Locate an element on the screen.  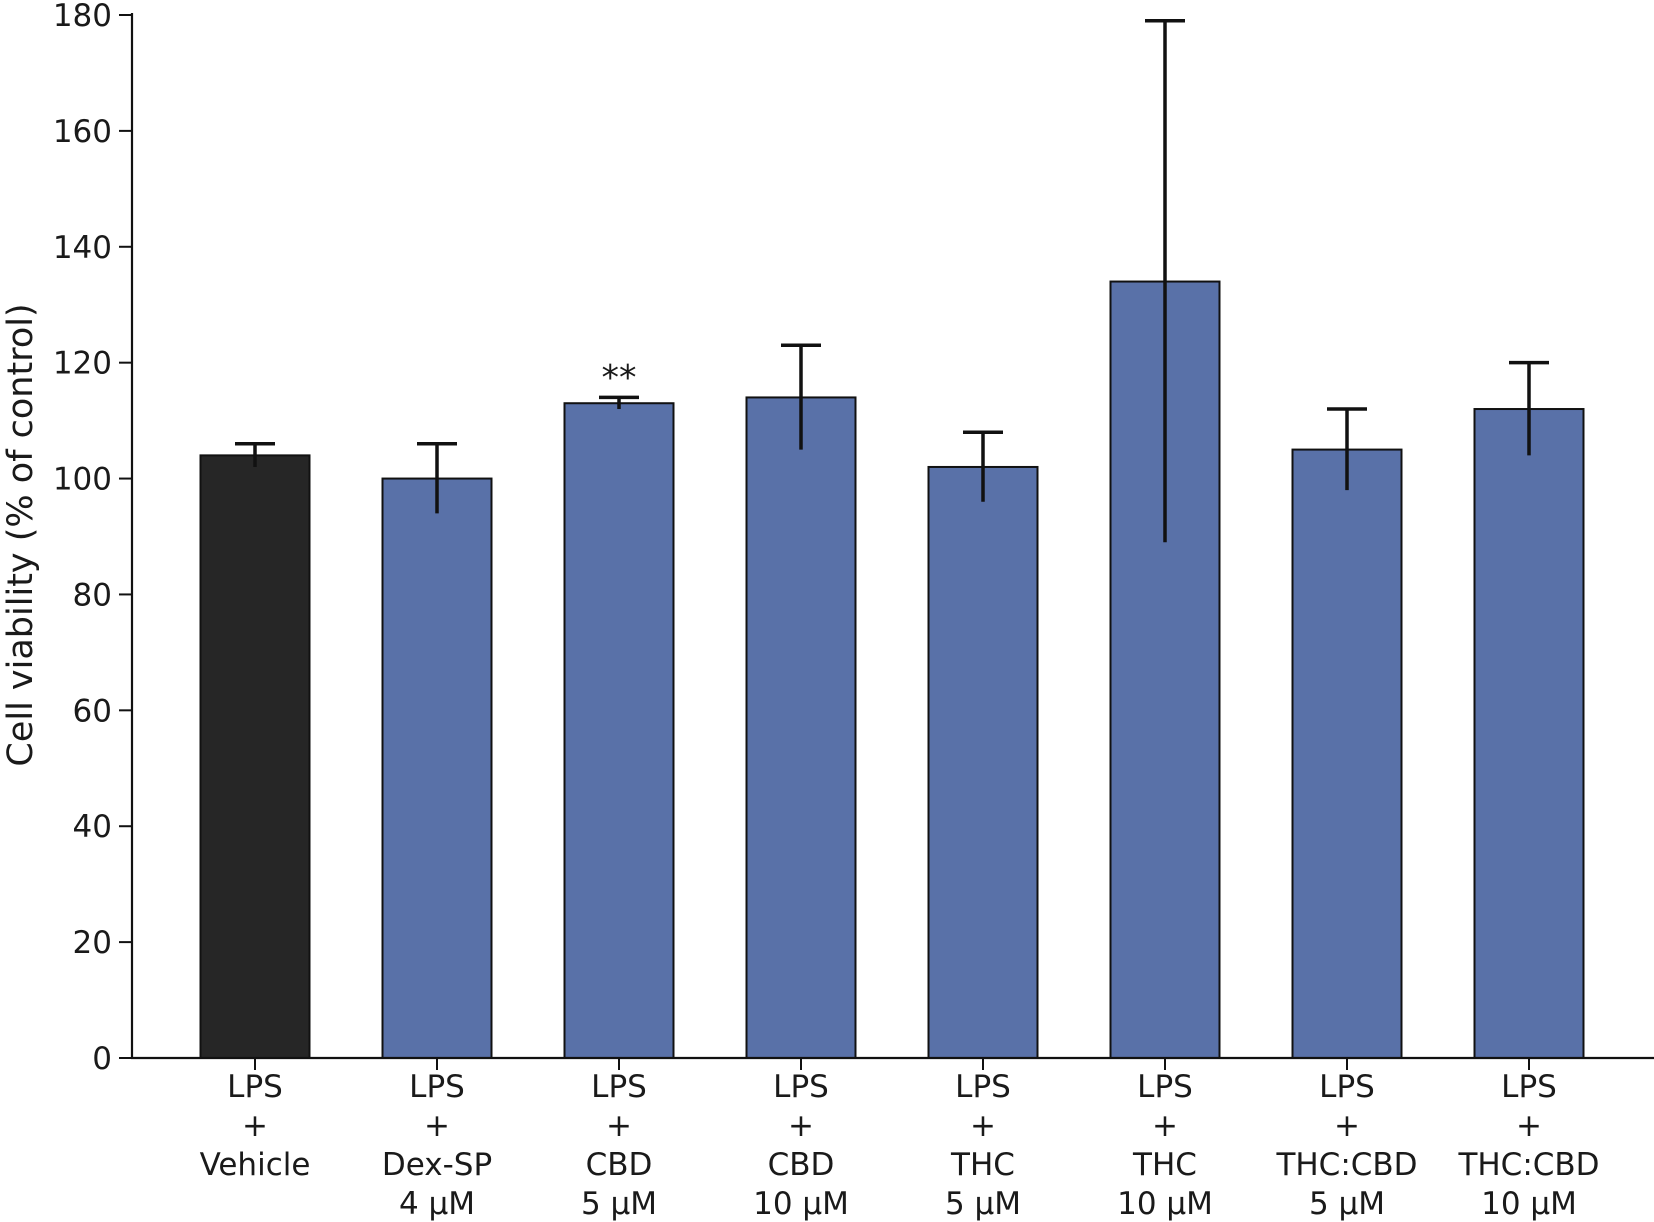
significance-annotation: ** is located at coordinates (619, 378).